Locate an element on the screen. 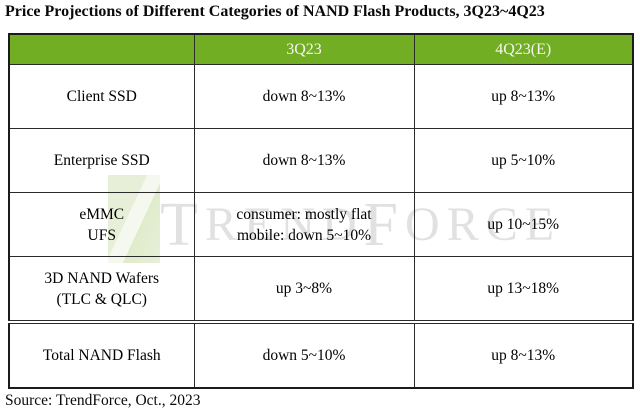  category-label: Total NAND Flash is located at coordinates (101, 355).